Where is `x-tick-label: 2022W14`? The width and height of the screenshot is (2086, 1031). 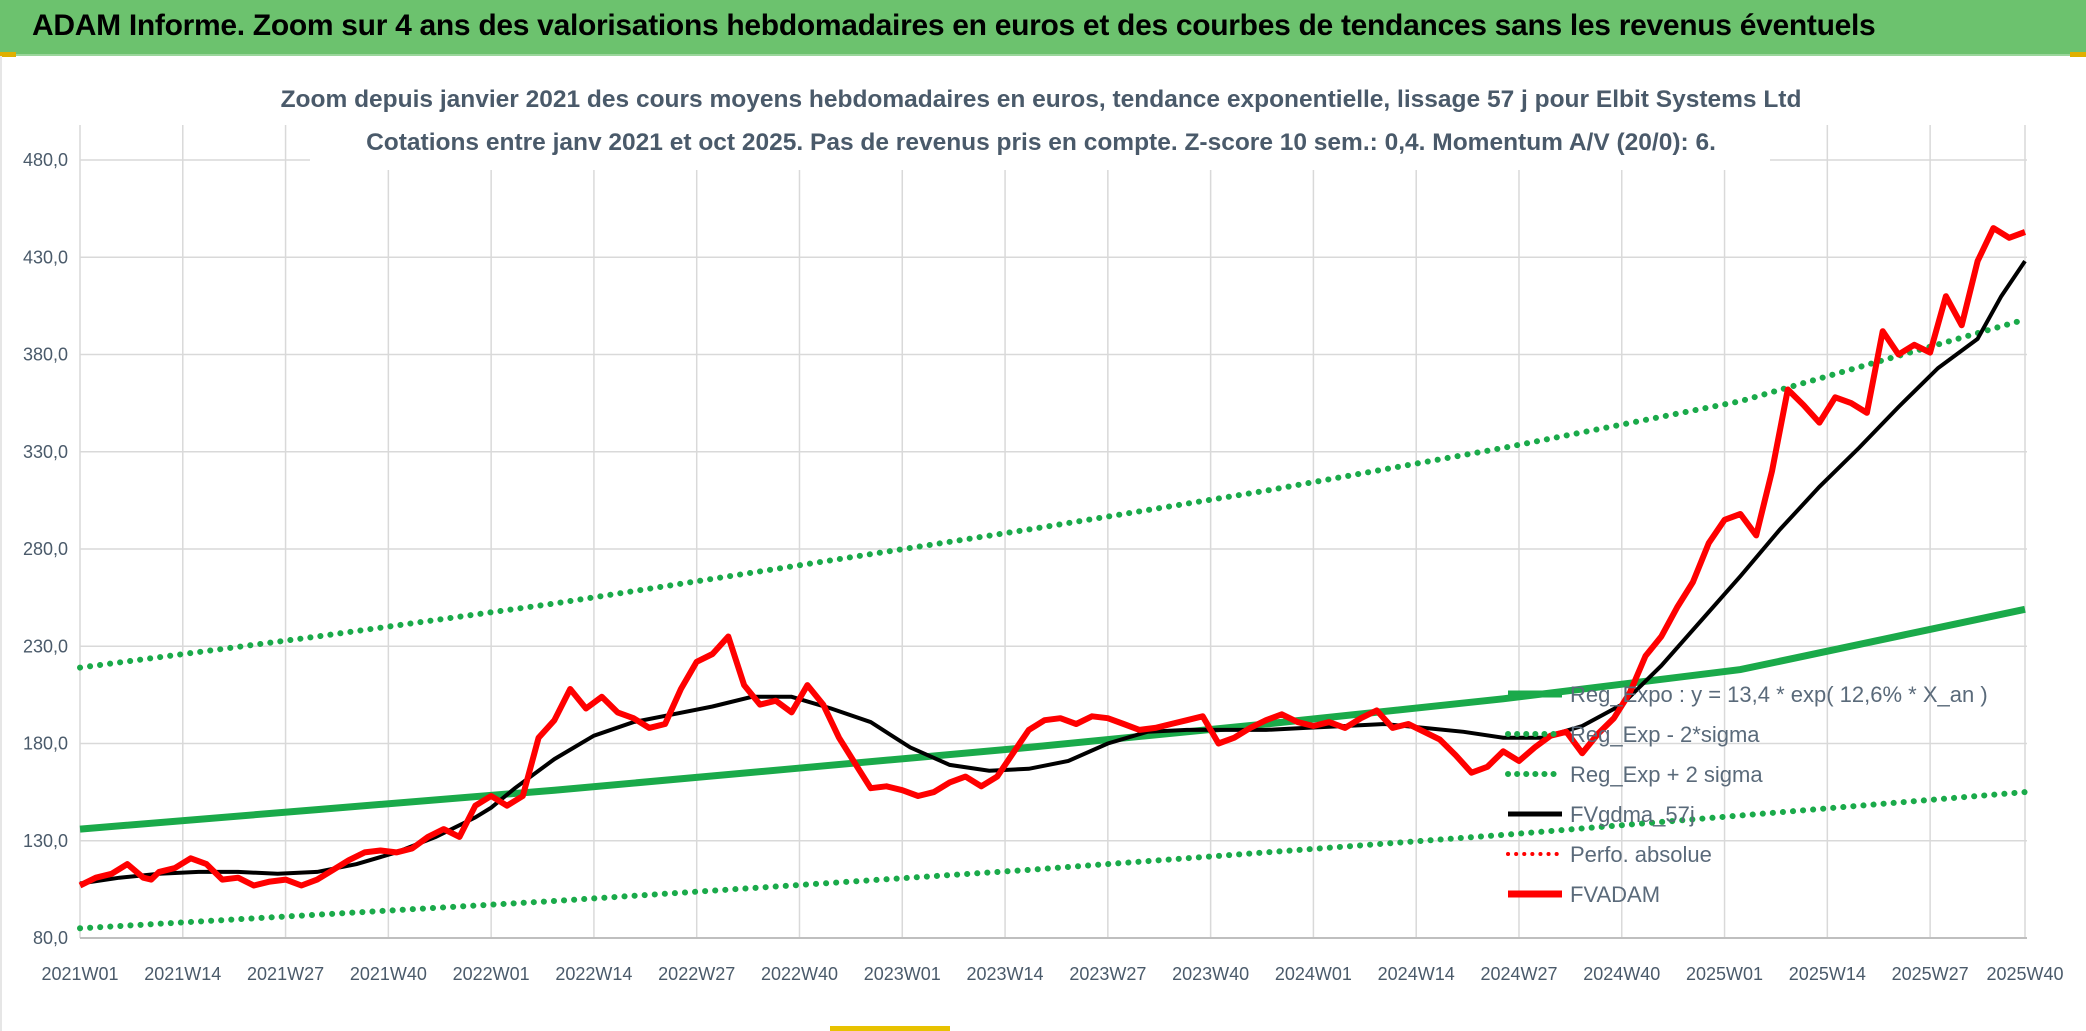 x-tick-label: 2022W14 is located at coordinates (593, 974).